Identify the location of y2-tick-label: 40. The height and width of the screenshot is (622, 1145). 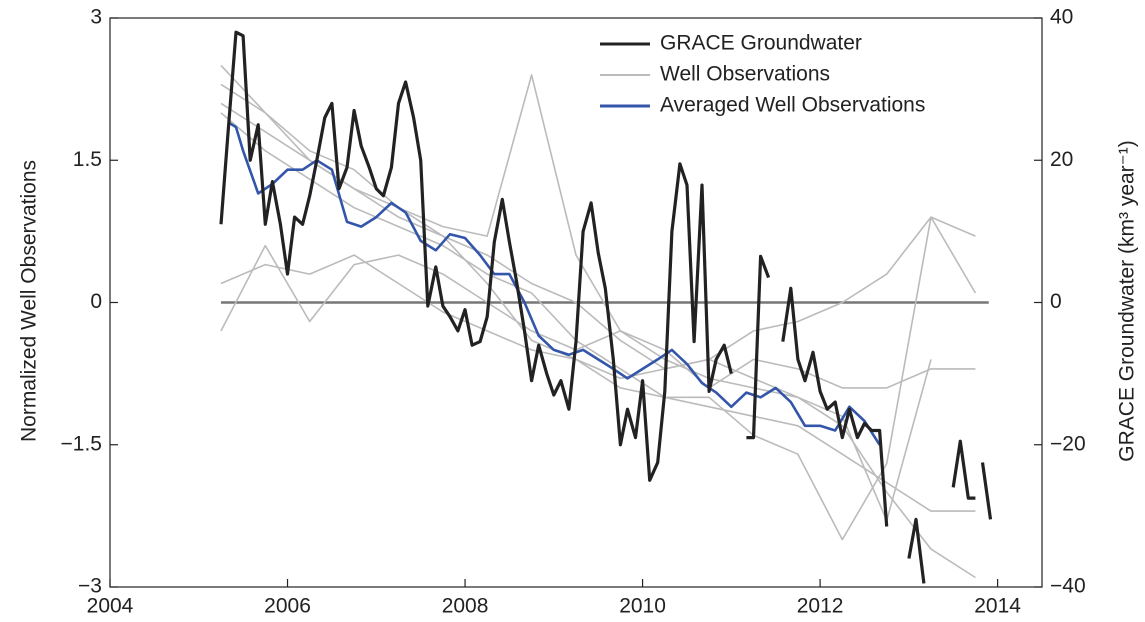
(1061, 17).